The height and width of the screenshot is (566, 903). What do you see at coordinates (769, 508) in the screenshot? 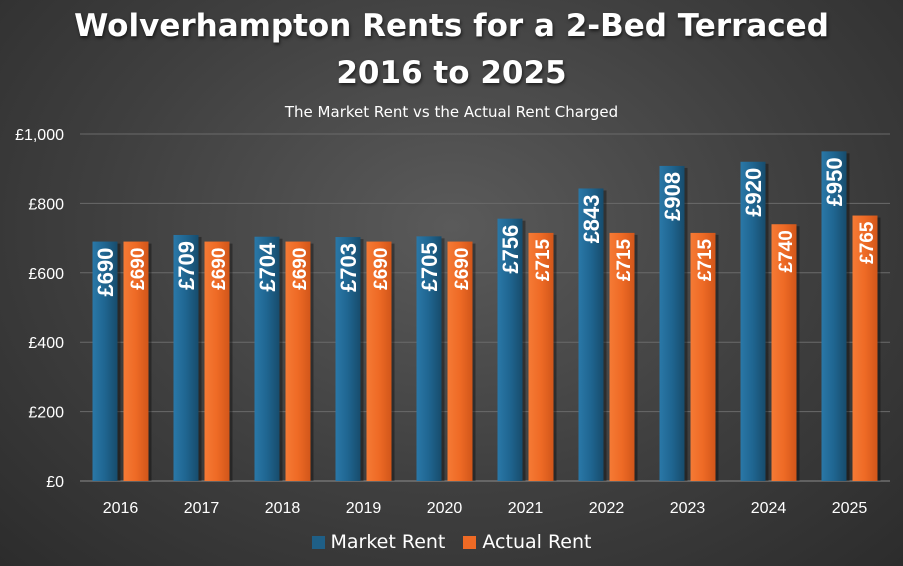
I see `x-tick-label: 2024` at bounding box center [769, 508].